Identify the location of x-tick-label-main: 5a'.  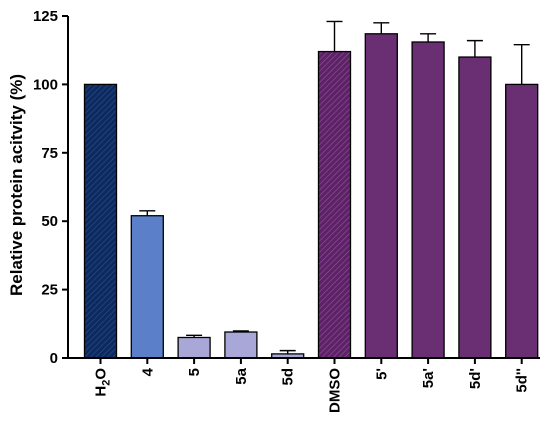
(428, 378).